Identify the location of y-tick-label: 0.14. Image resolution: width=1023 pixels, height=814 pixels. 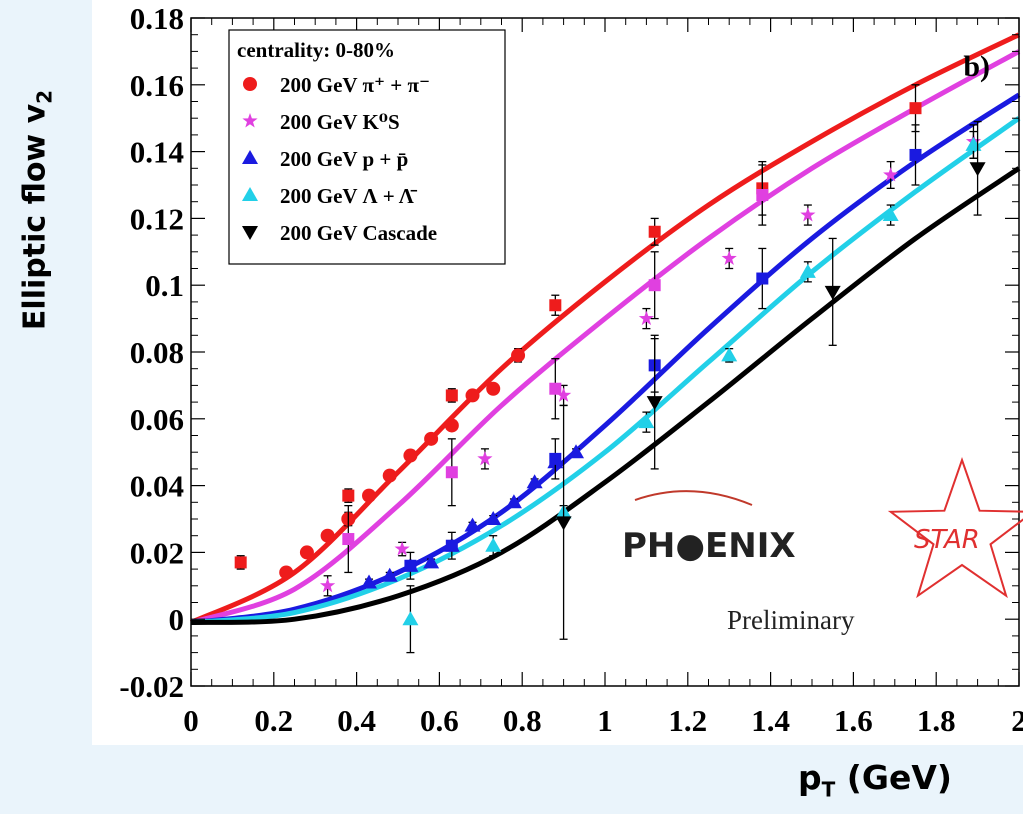
(157, 152).